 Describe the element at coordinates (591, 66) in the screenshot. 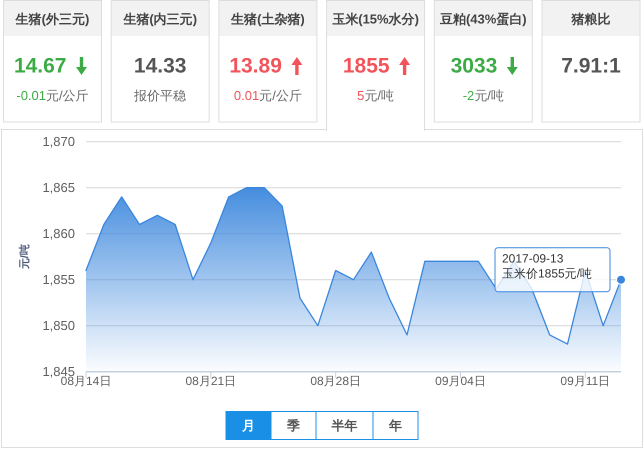

I see `text: 7.91:1` at that location.